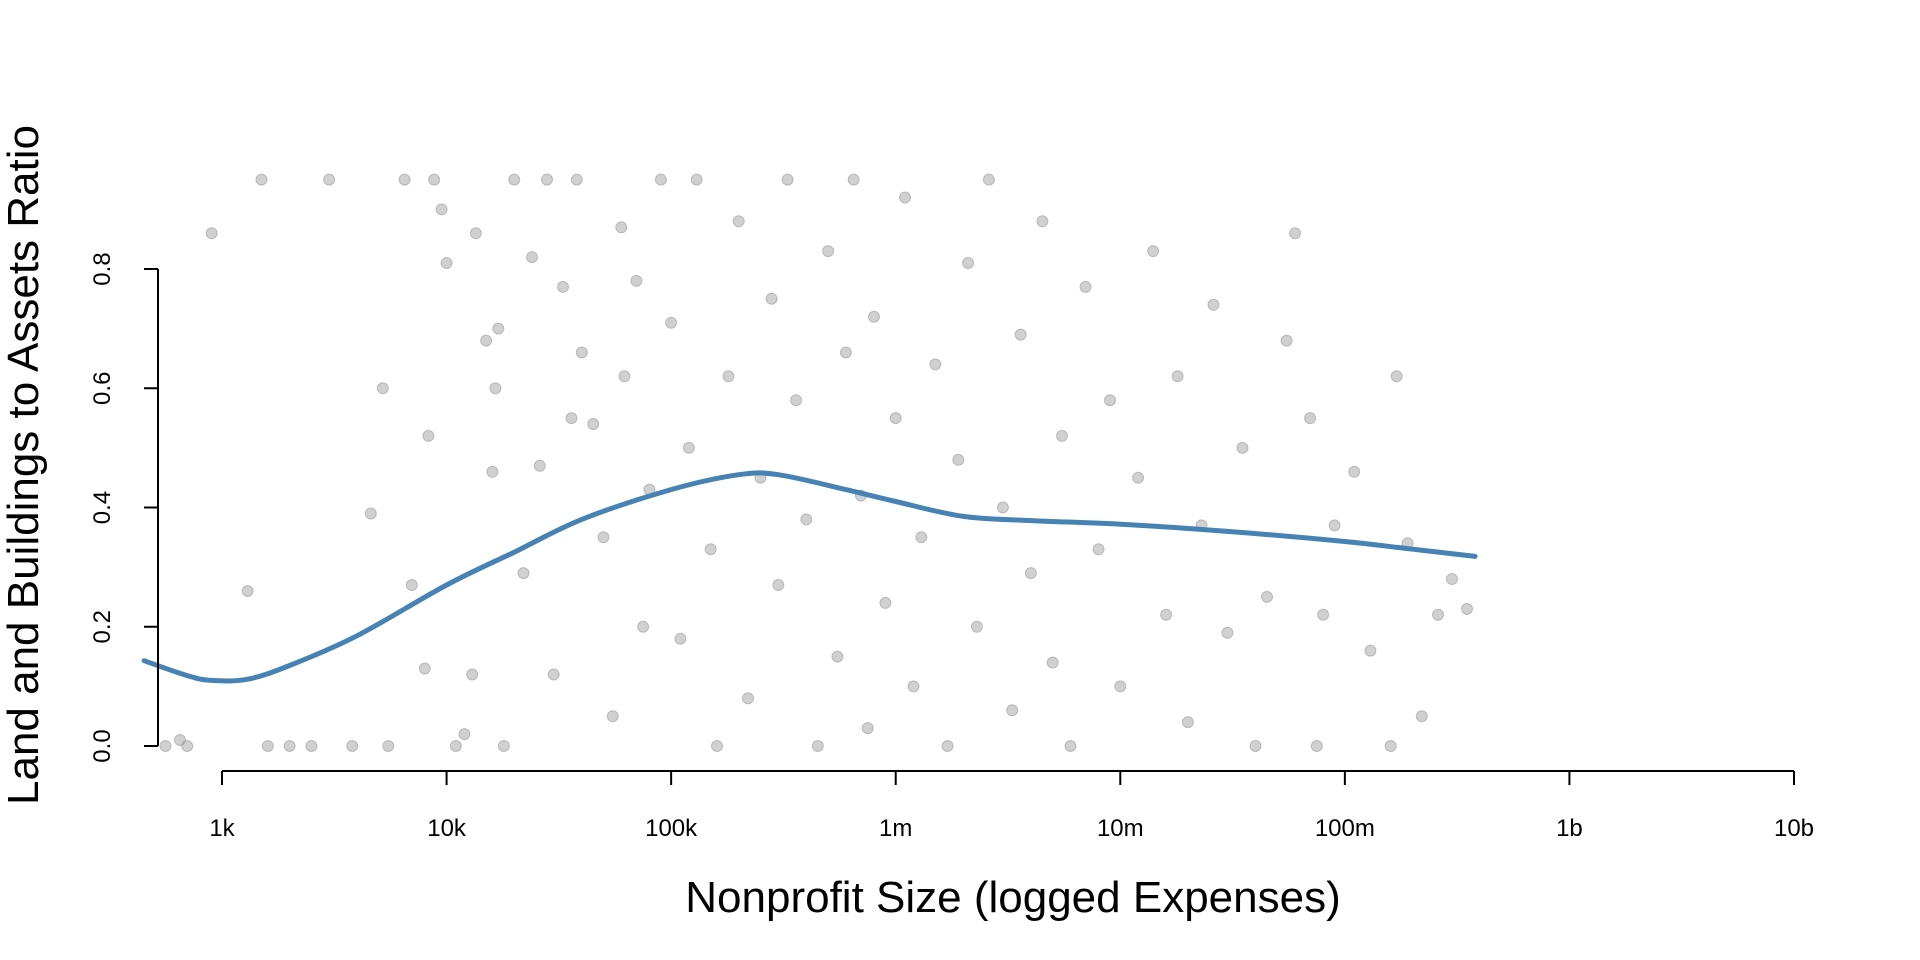 The image size is (1920, 960). Describe the element at coordinates (447, 828) in the screenshot. I see `x-tick-label: 10k` at that location.